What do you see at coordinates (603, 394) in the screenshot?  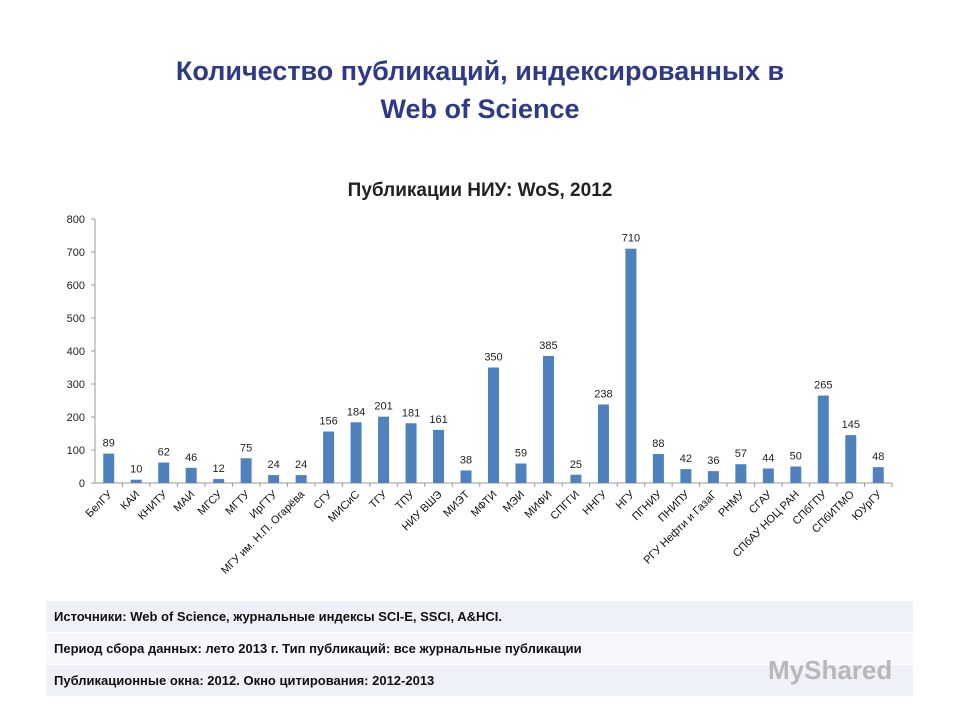 I see `data-label: 238` at bounding box center [603, 394].